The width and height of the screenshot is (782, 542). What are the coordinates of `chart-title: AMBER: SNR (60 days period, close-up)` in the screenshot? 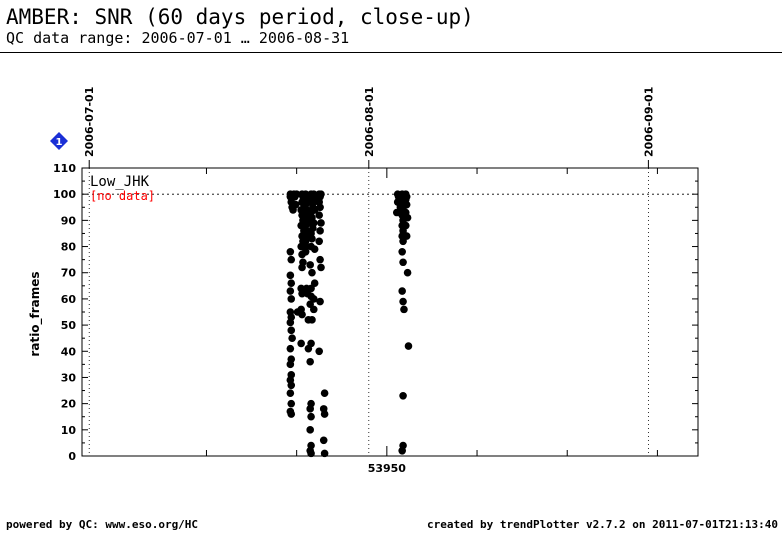 It's located at (240, 17).